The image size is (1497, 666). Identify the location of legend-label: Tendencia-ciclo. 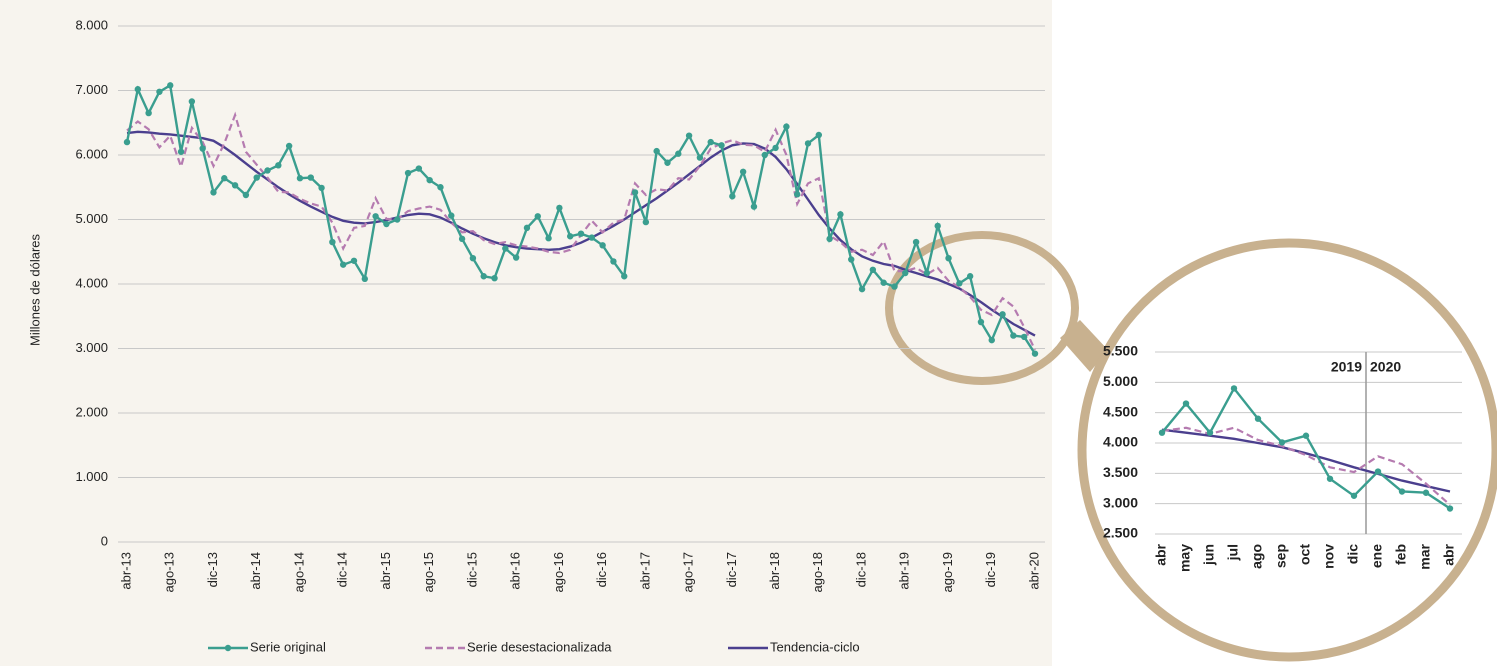
(815, 646).